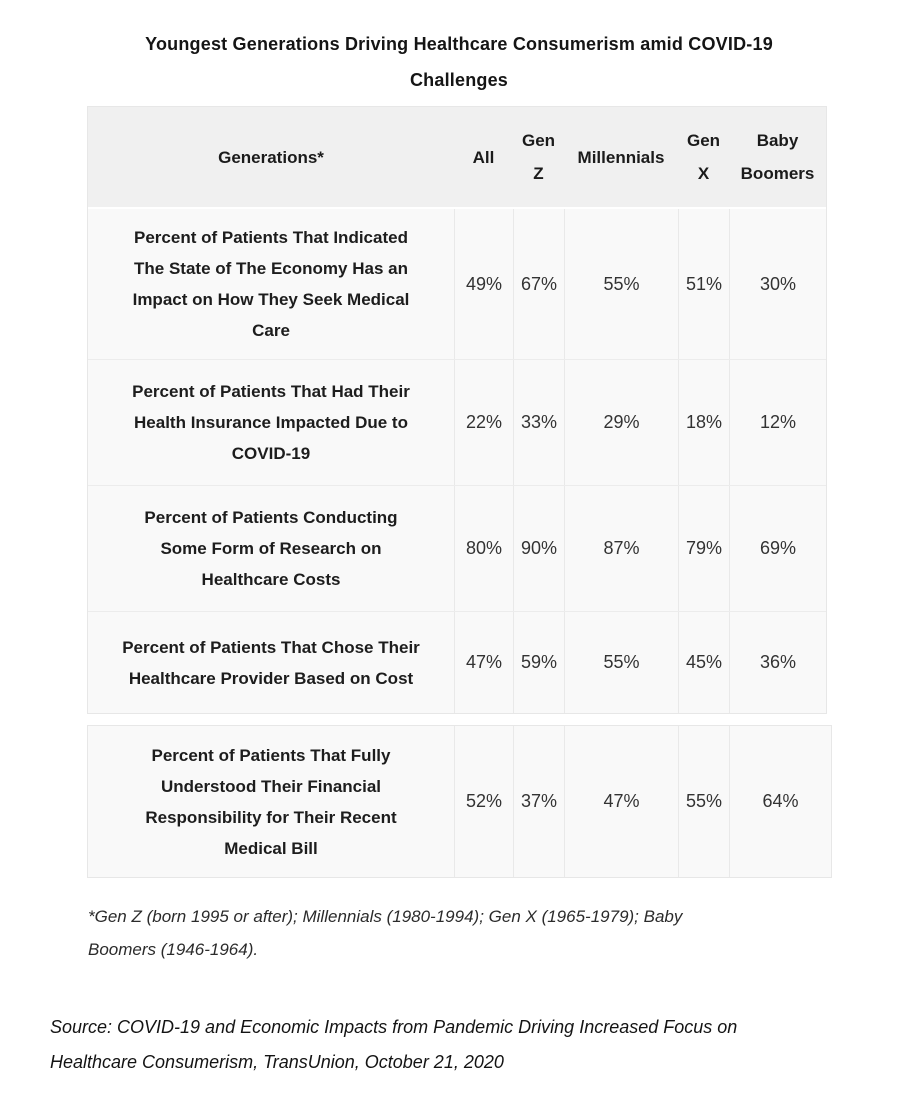 The image size is (918, 1098). What do you see at coordinates (538, 157) in the screenshot?
I see `column-header-gen-z: Gen Z` at bounding box center [538, 157].